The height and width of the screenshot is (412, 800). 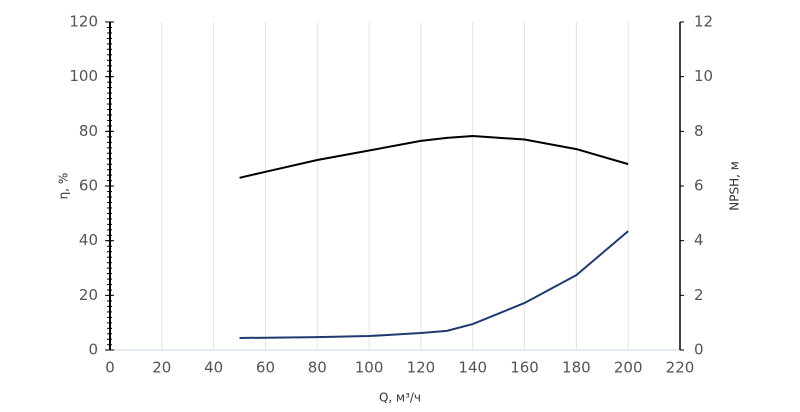 What do you see at coordinates (161, 368) in the screenshot?
I see `x-tick-label: 20` at bounding box center [161, 368].